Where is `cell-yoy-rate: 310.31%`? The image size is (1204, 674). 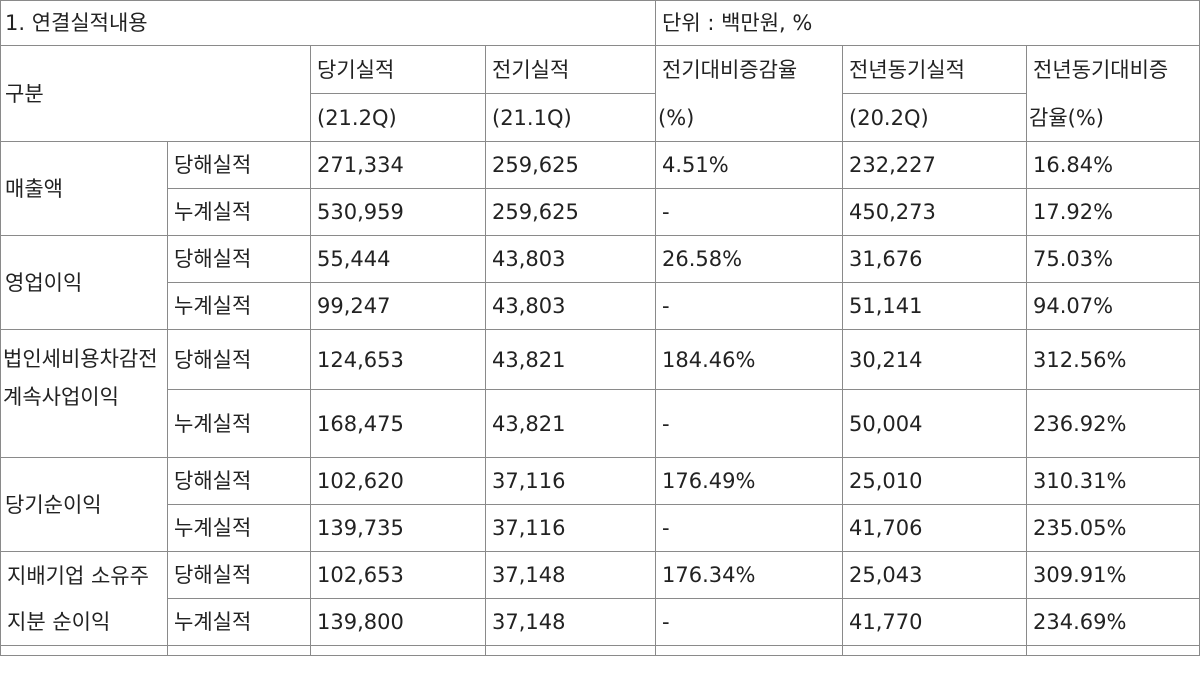
cell-yoy-rate: 310.31% is located at coordinates (1113, 481).